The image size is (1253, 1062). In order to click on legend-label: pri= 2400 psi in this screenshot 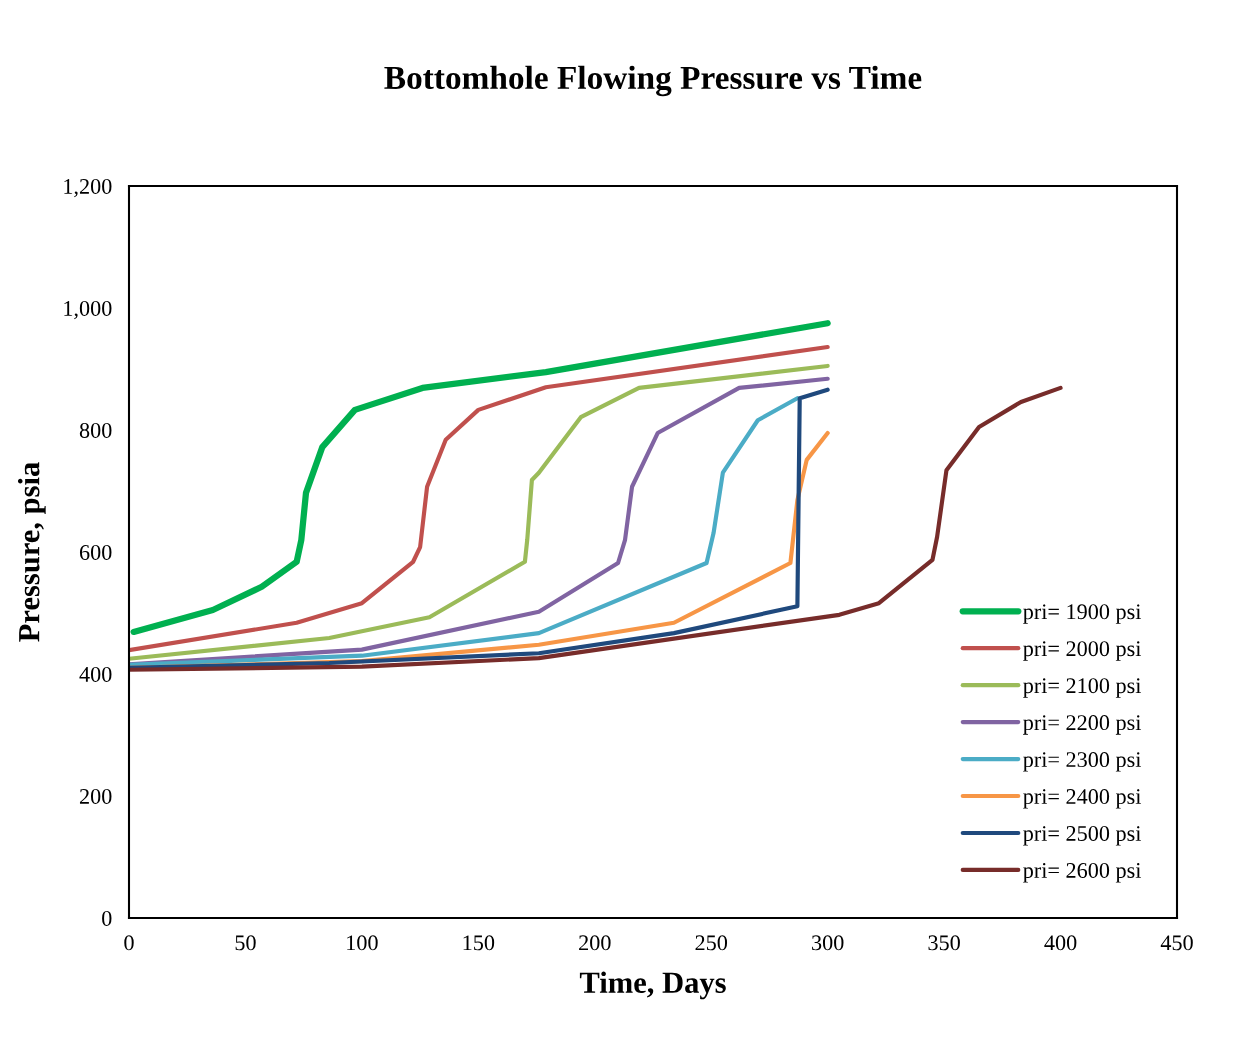, I will do `click(1082, 799)`.